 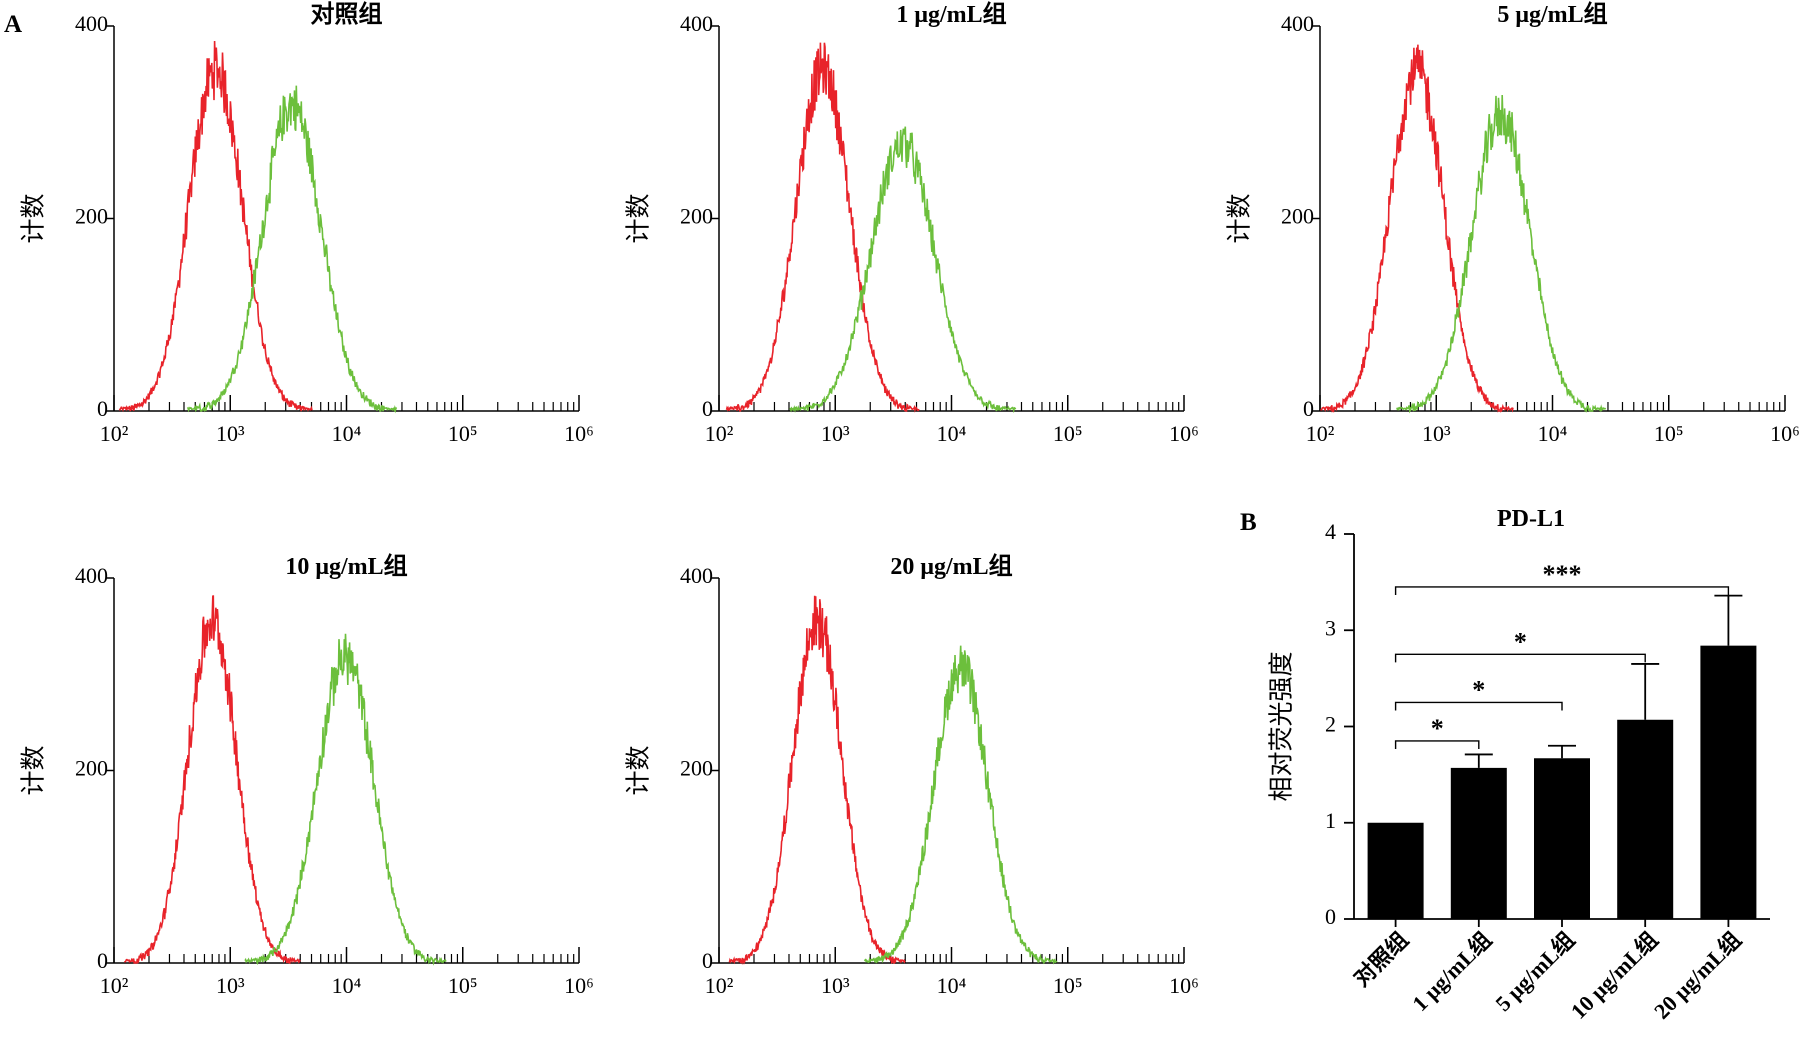 What do you see at coordinates (951, 14) in the screenshot?
I see `panel-title: 1 μg/mL组` at bounding box center [951, 14].